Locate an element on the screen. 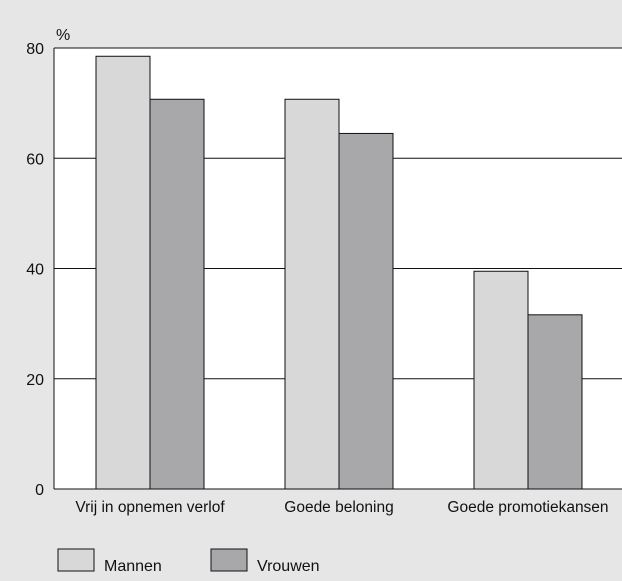  y-tick-label: 80 is located at coordinates (35, 49).